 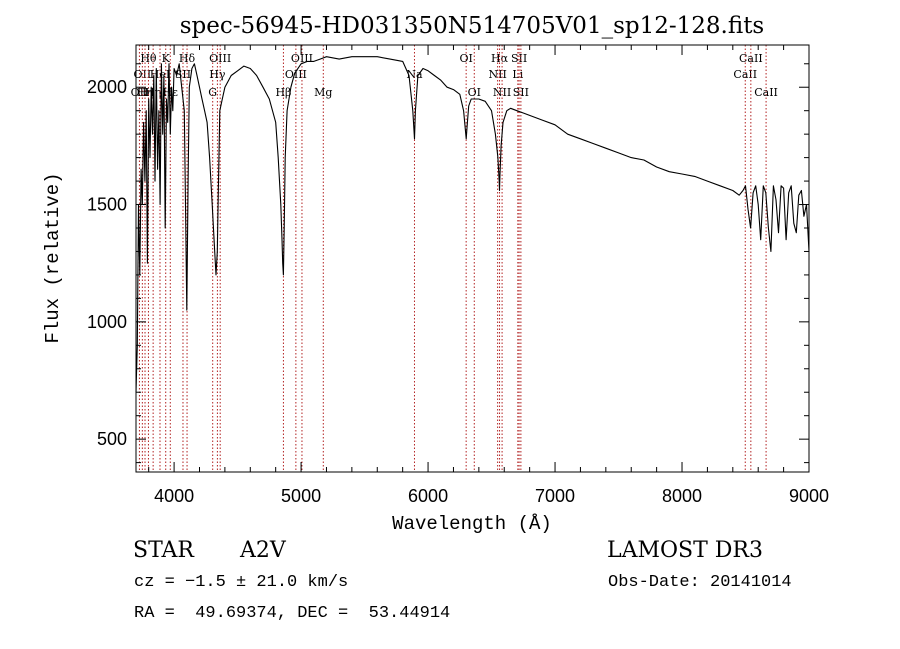 I want to click on line-marker-label-li: Li, so click(x=517, y=74).